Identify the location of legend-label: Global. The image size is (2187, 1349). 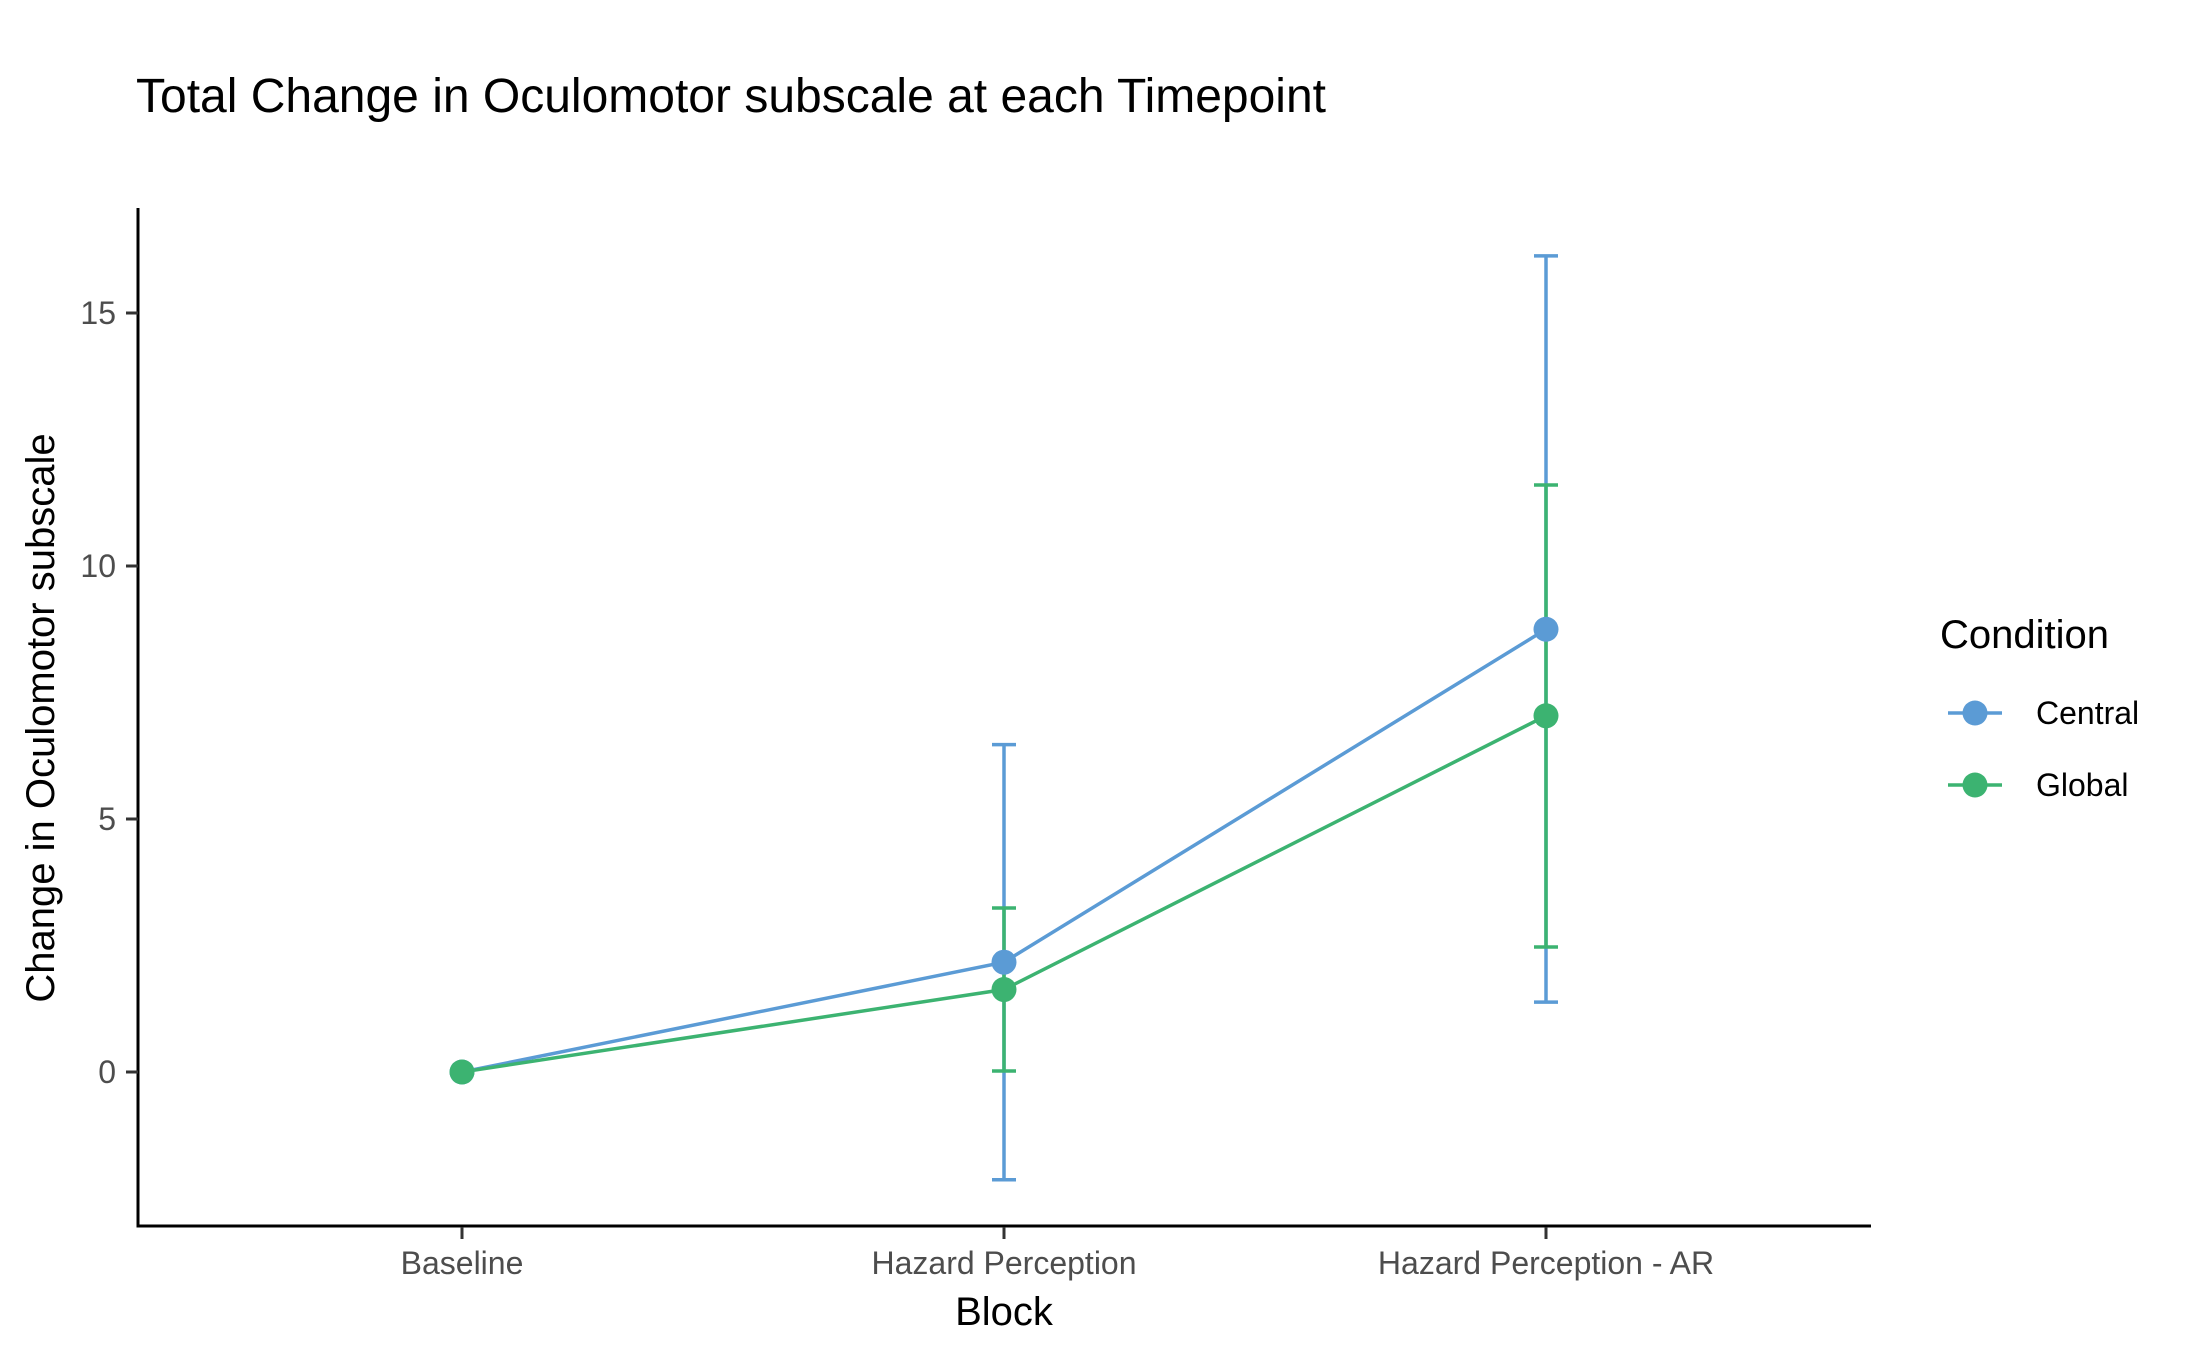
(2082, 785).